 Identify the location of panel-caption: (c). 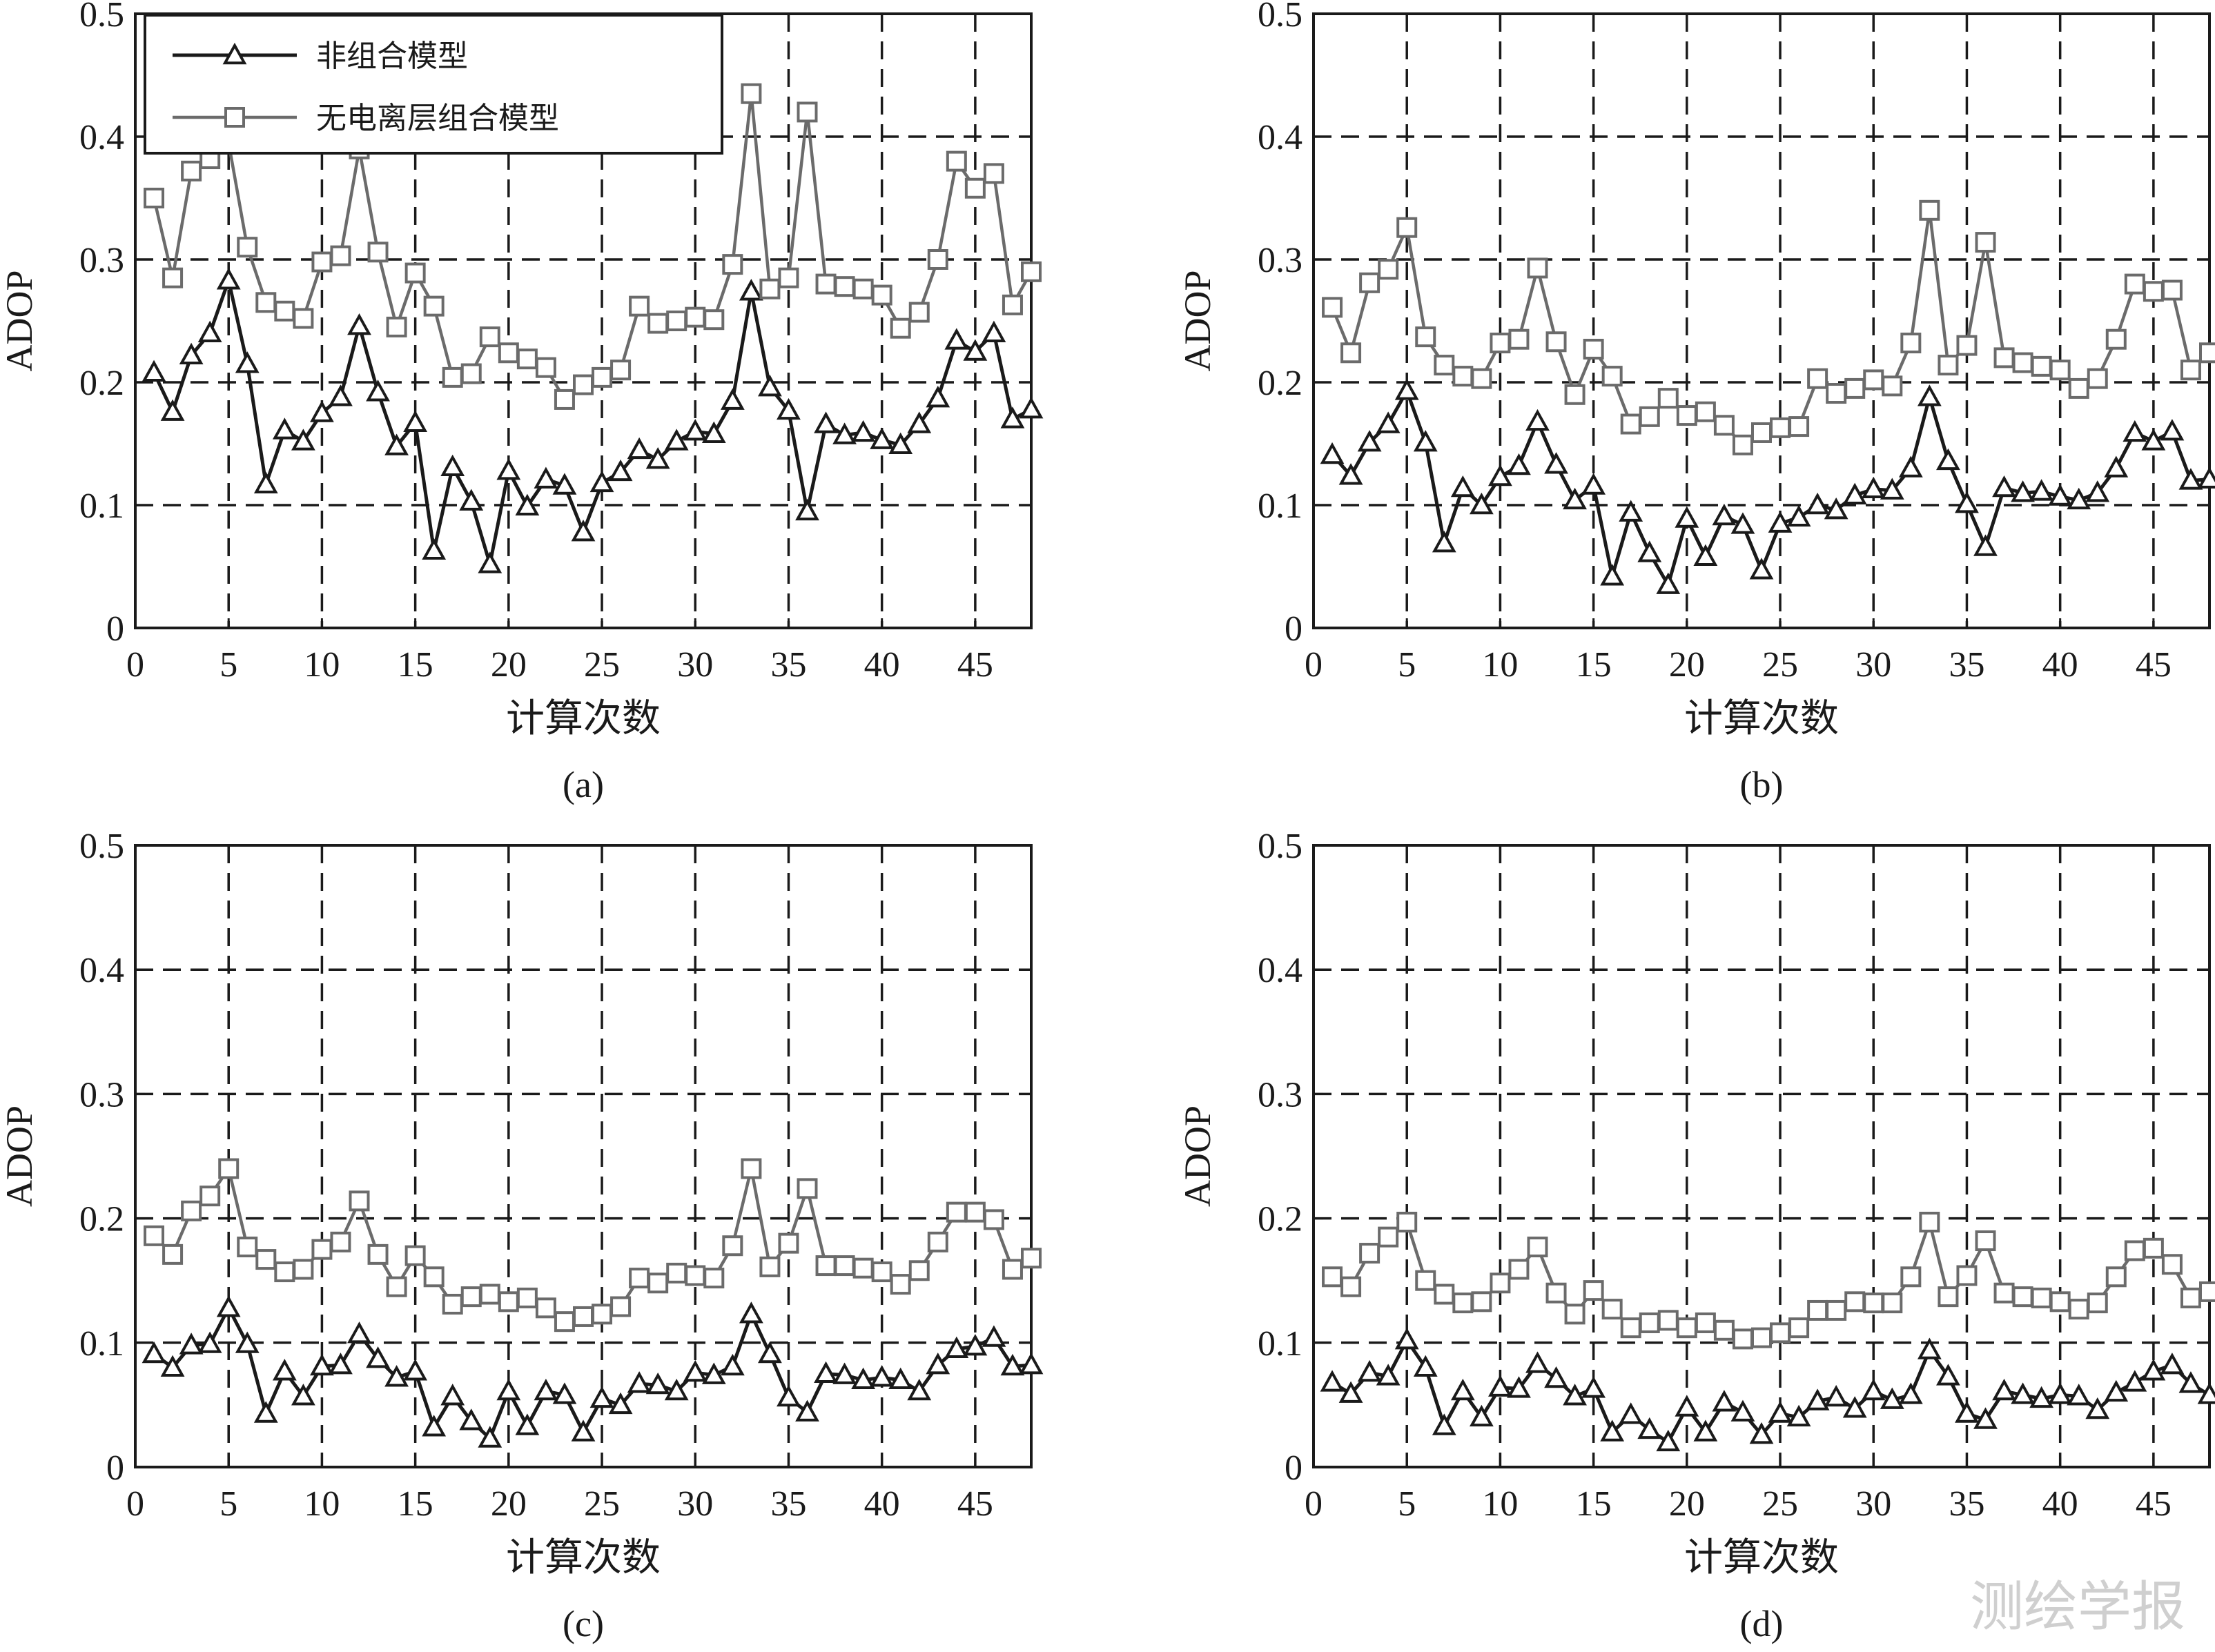
(583, 1623).